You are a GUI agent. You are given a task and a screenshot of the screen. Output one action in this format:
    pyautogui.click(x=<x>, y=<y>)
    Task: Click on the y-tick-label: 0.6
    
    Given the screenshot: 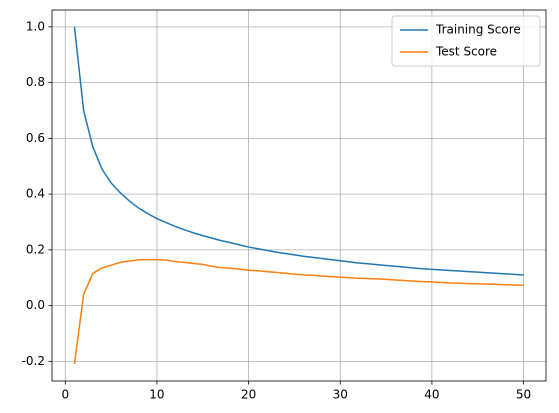 What is the action you would take?
    pyautogui.click(x=35, y=138)
    